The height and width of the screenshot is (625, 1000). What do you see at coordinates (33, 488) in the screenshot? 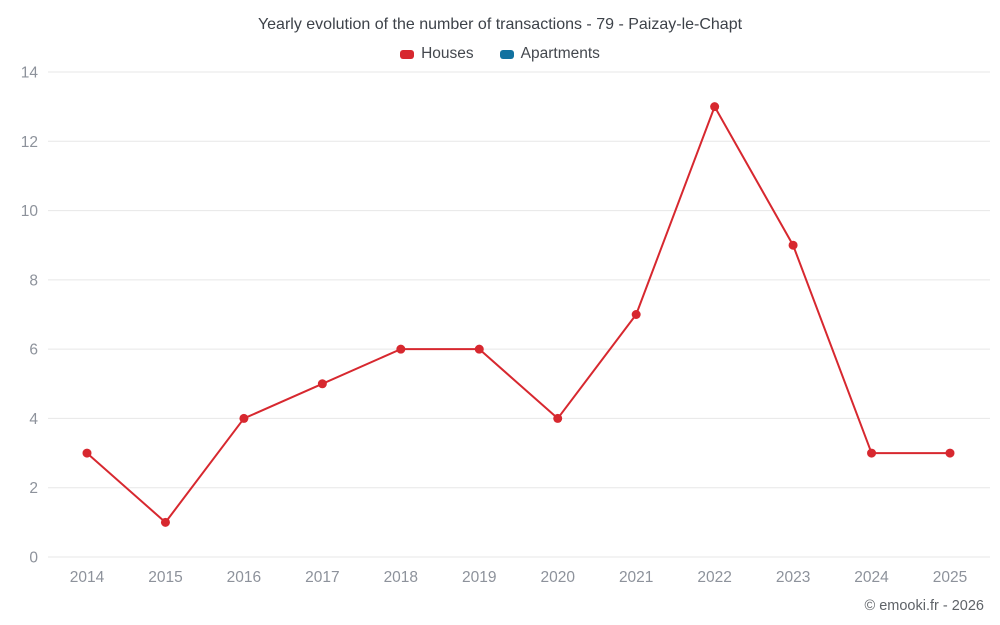
I see `y-tick-label: 2` at bounding box center [33, 488].